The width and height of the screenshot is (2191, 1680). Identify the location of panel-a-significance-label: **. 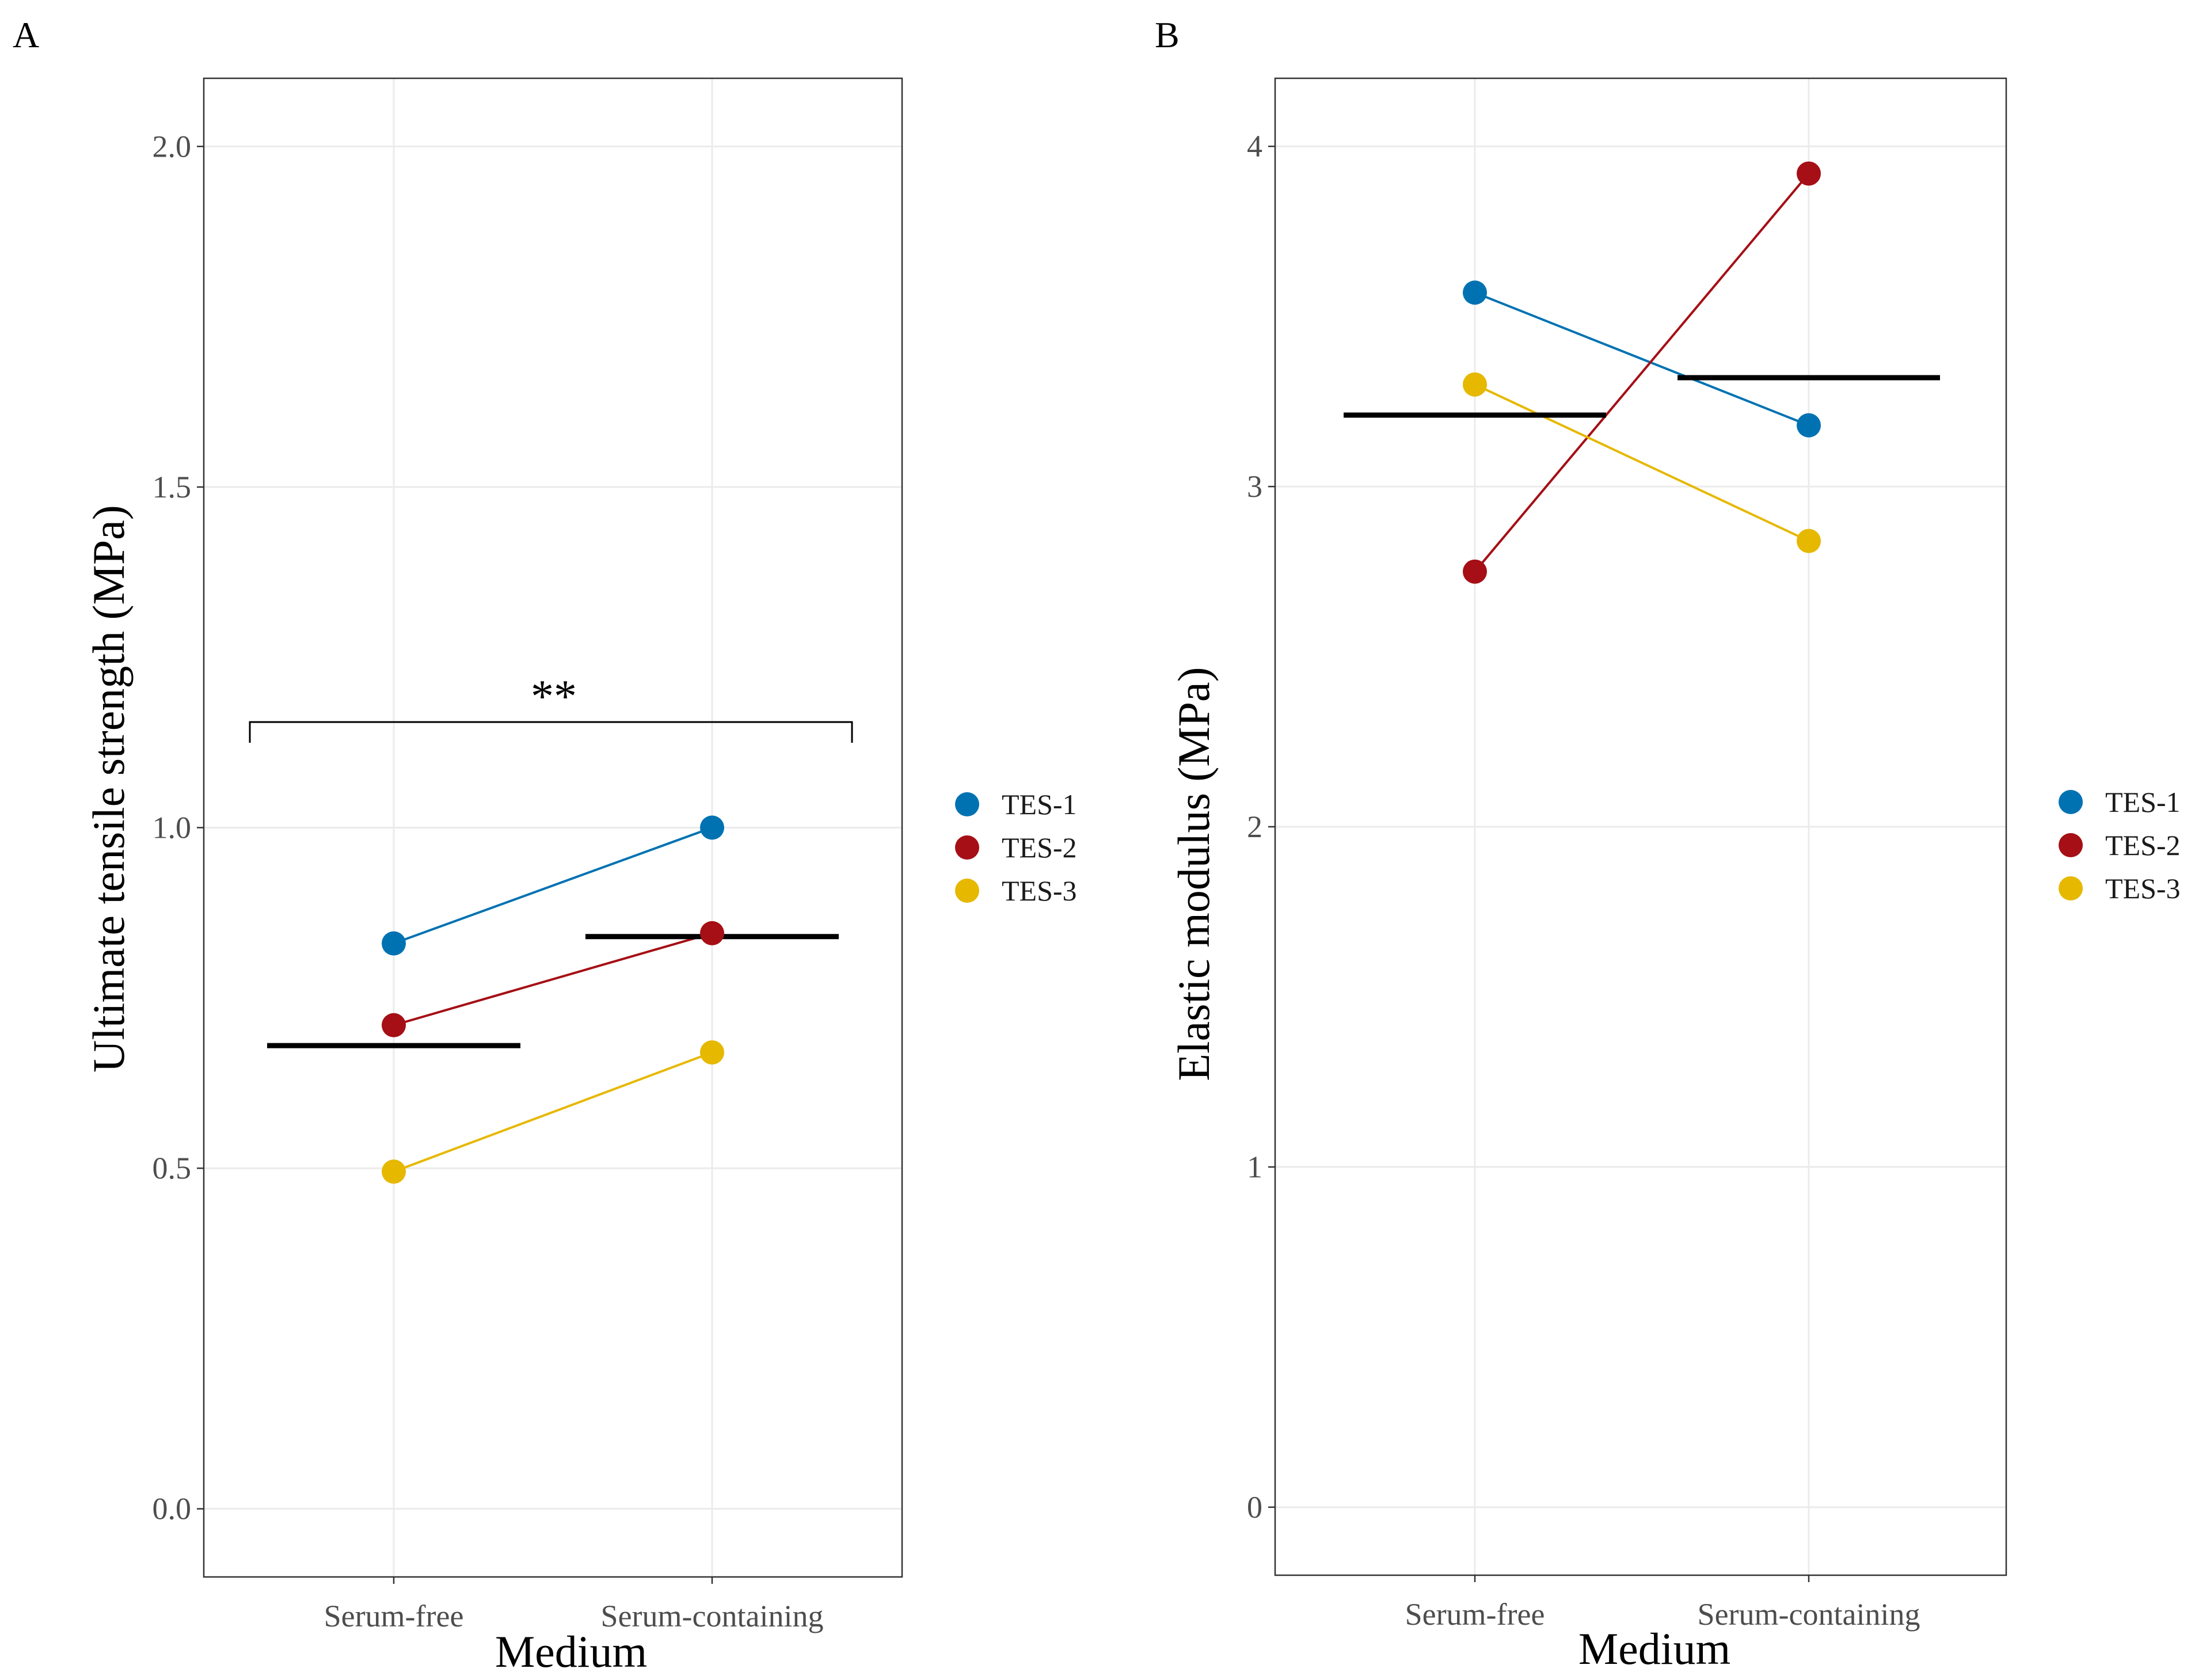
(554, 696).